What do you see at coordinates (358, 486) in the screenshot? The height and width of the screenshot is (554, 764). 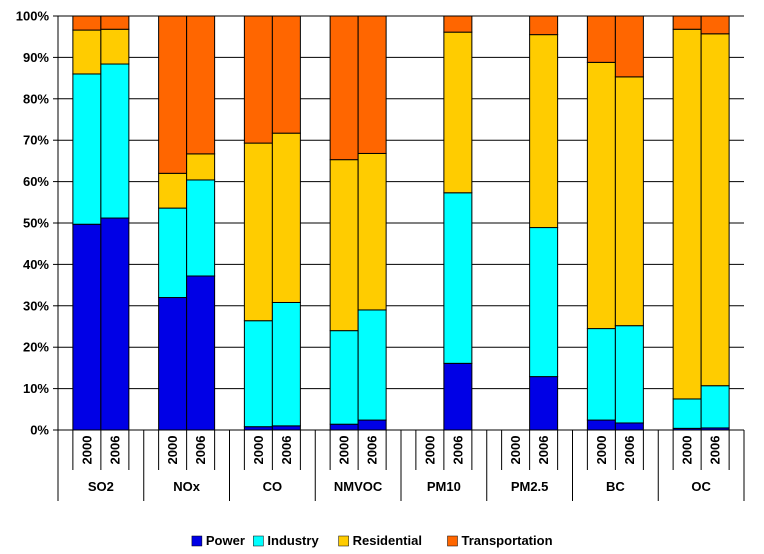 I see `group-label: NMVOC` at bounding box center [358, 486].